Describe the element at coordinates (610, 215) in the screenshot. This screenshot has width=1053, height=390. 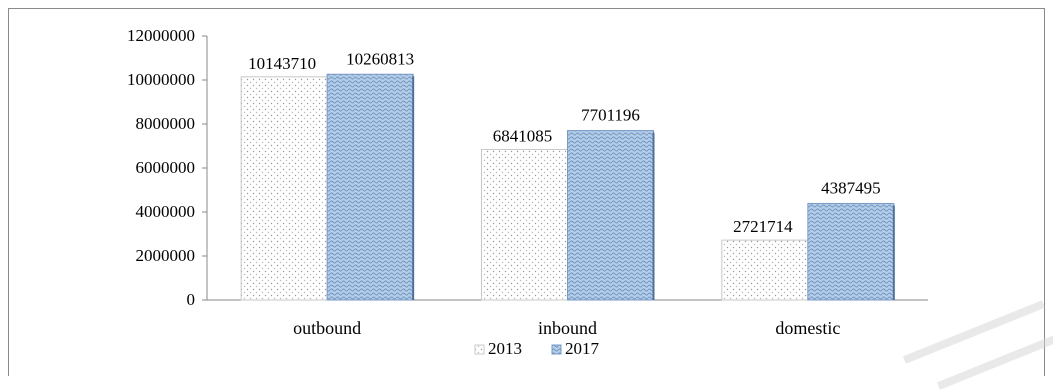
I see `bar-inbound-2017` at that location.